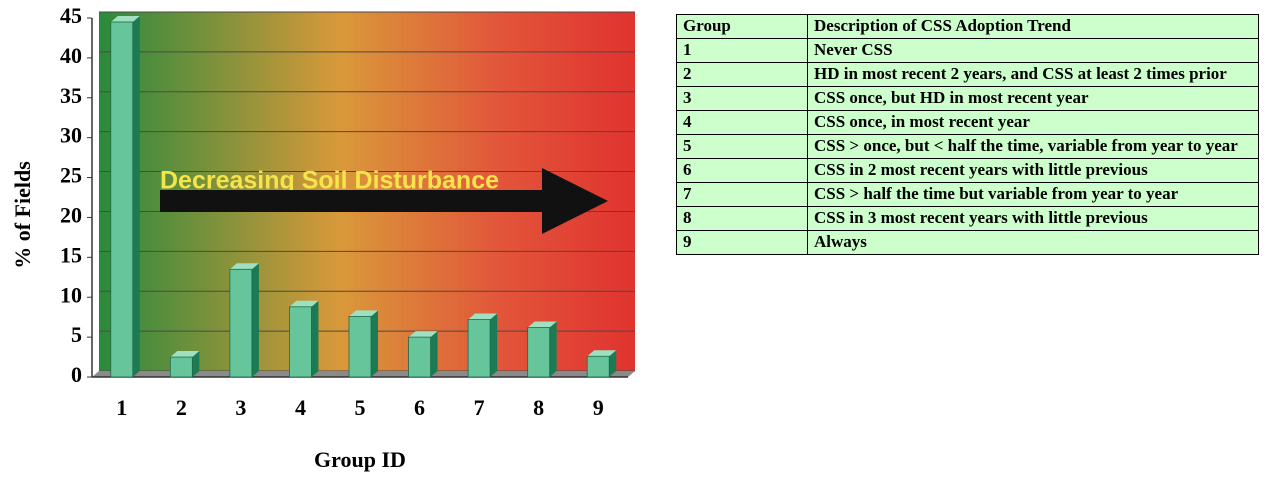 This screenshot has width=1272, height=477. I want to click on table-cell: 7, so click(742, 194).